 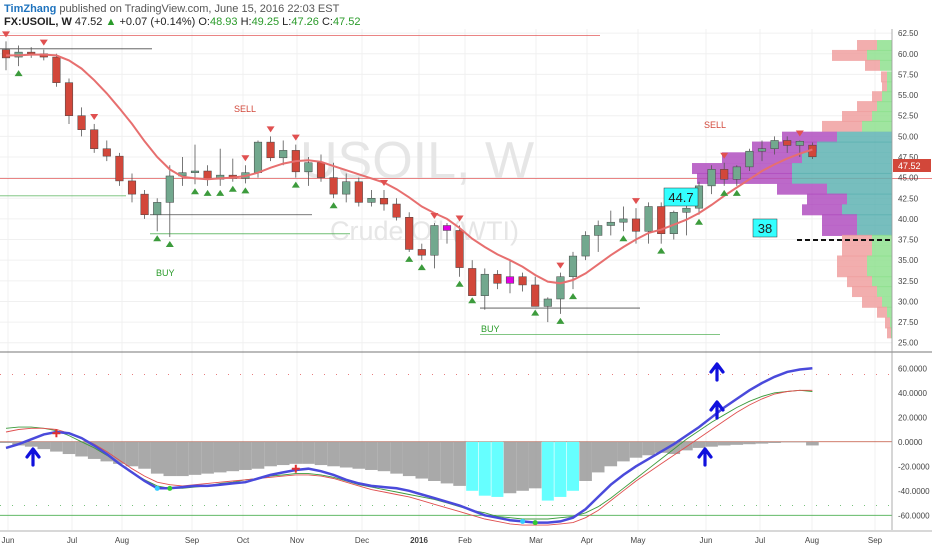 What do you see at coordinates (908, 54) in the screenshot?
I see `y-tick-label-1: 60.00` at bounding box center [908, 54].